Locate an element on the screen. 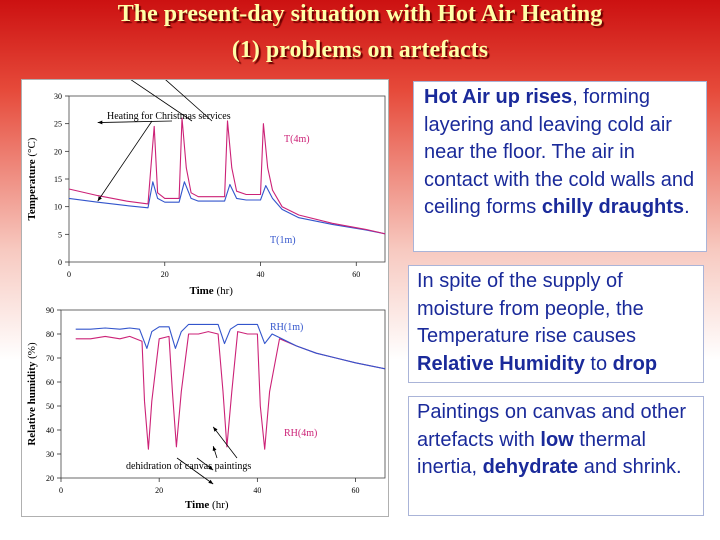 Image resolution: width=720 pixels, height=540 pixels. chart2-ytick-label-3: 50 is located at coordinates (50, 406).